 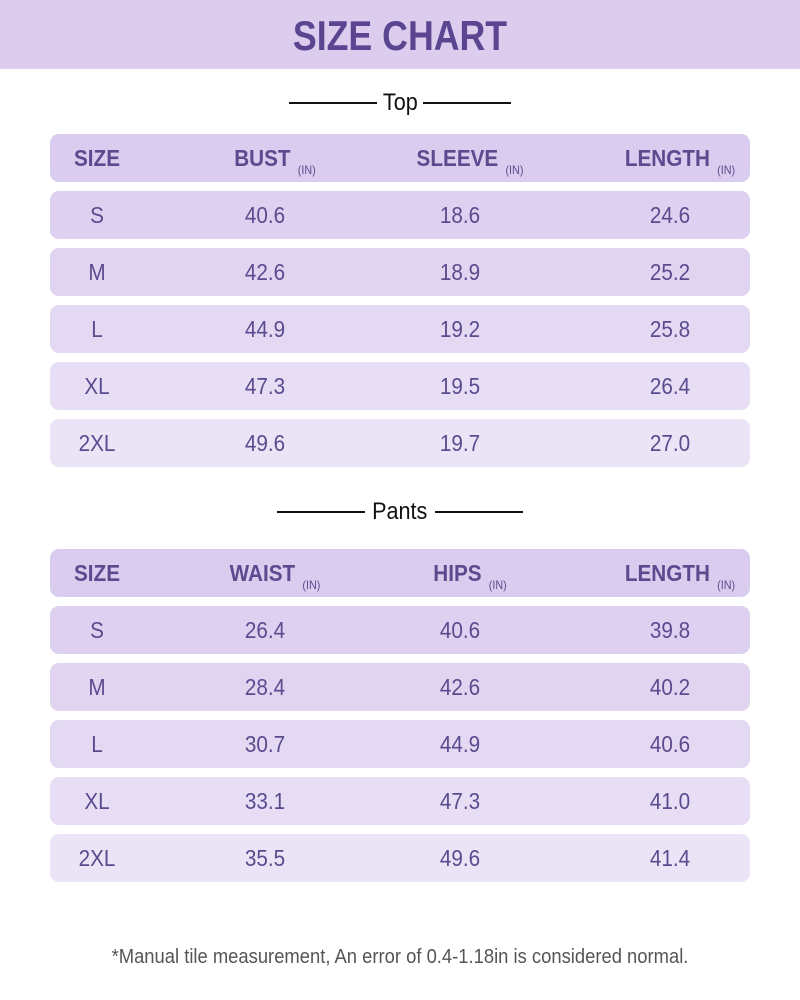 I want to click on column-header: BUST (IN), so click(x=275, y=160).